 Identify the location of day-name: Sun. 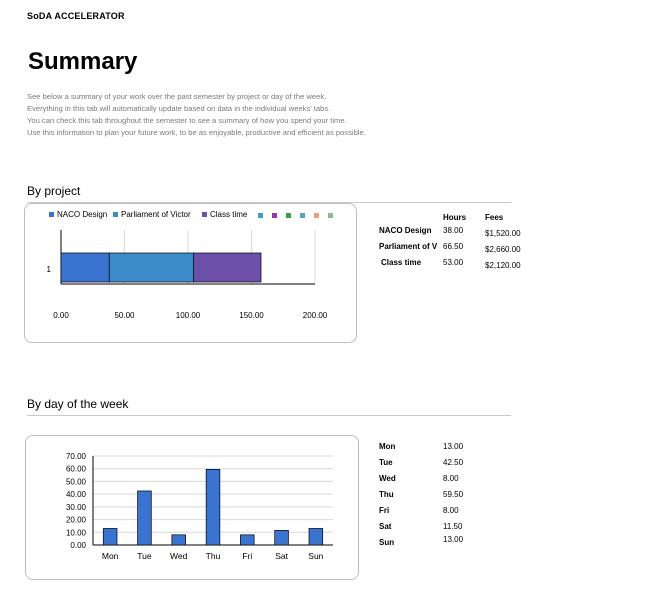
(387, 542).